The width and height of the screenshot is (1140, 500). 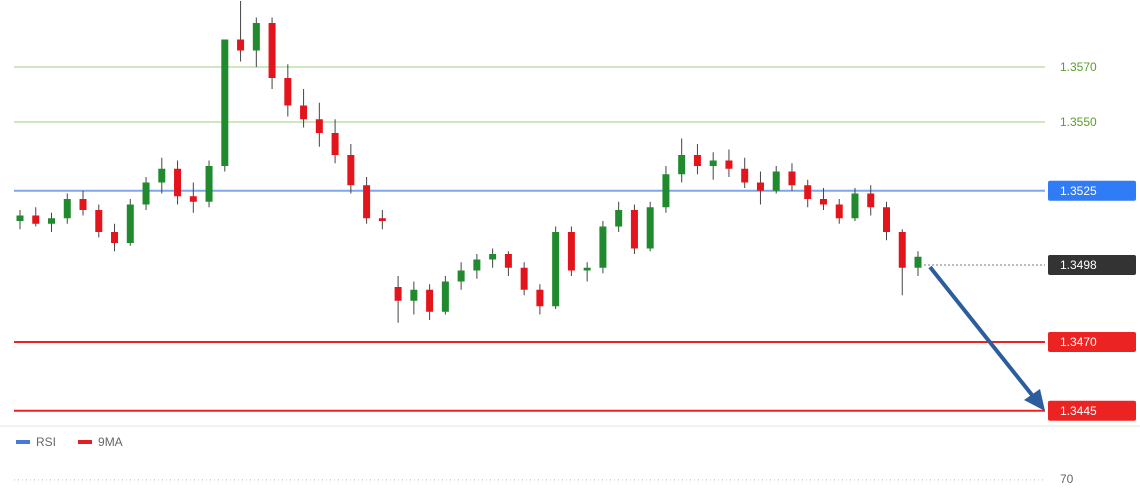 I want to click on level-label: 1.3570, so click(x=1078, y=67).